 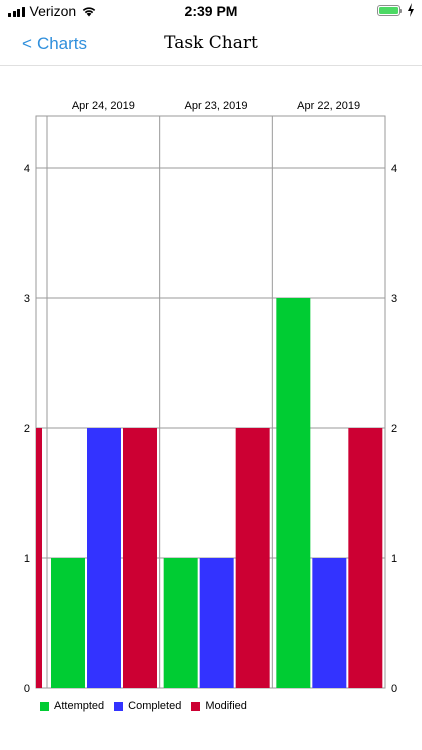 I want to click on charging-bolt-icon, so click(x=411, y=10).